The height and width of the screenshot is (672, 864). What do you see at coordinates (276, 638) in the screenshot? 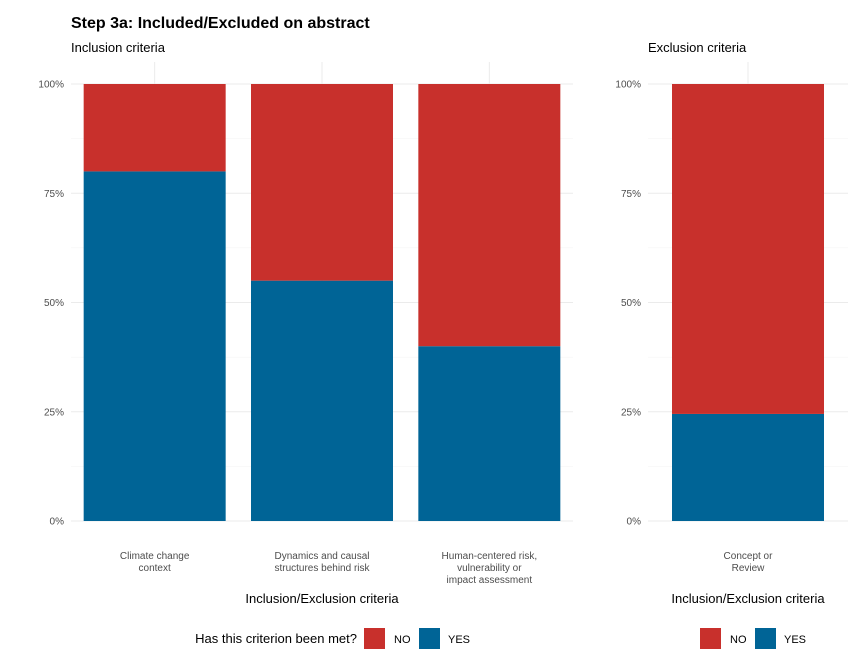
I see `legend-title: Has this criterion been met?` at bounding box center [276, 638].